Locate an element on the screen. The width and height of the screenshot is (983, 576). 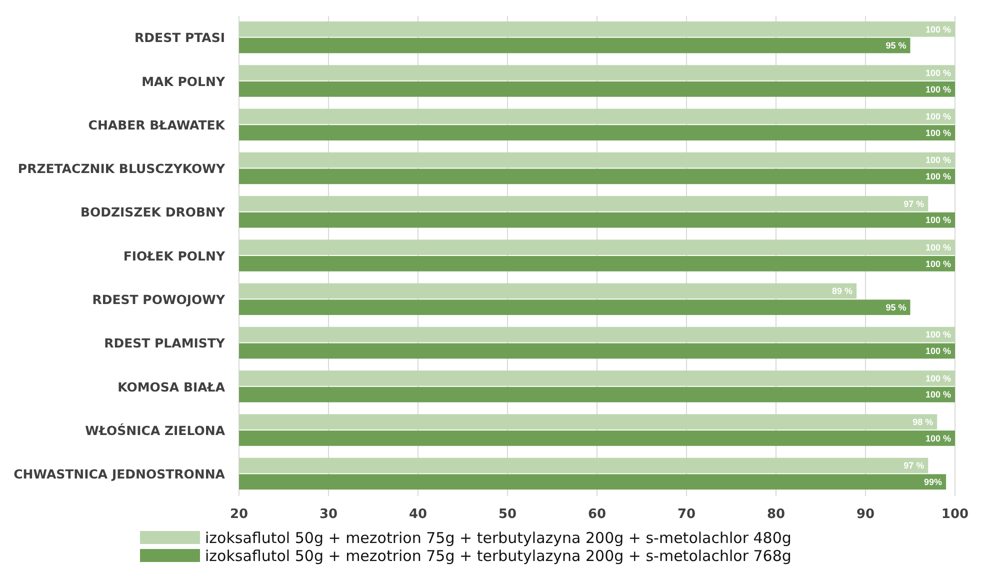
y-tick-label: CHWASTNICA JEDNOSTRONNA is located at coordinates (120, 474).